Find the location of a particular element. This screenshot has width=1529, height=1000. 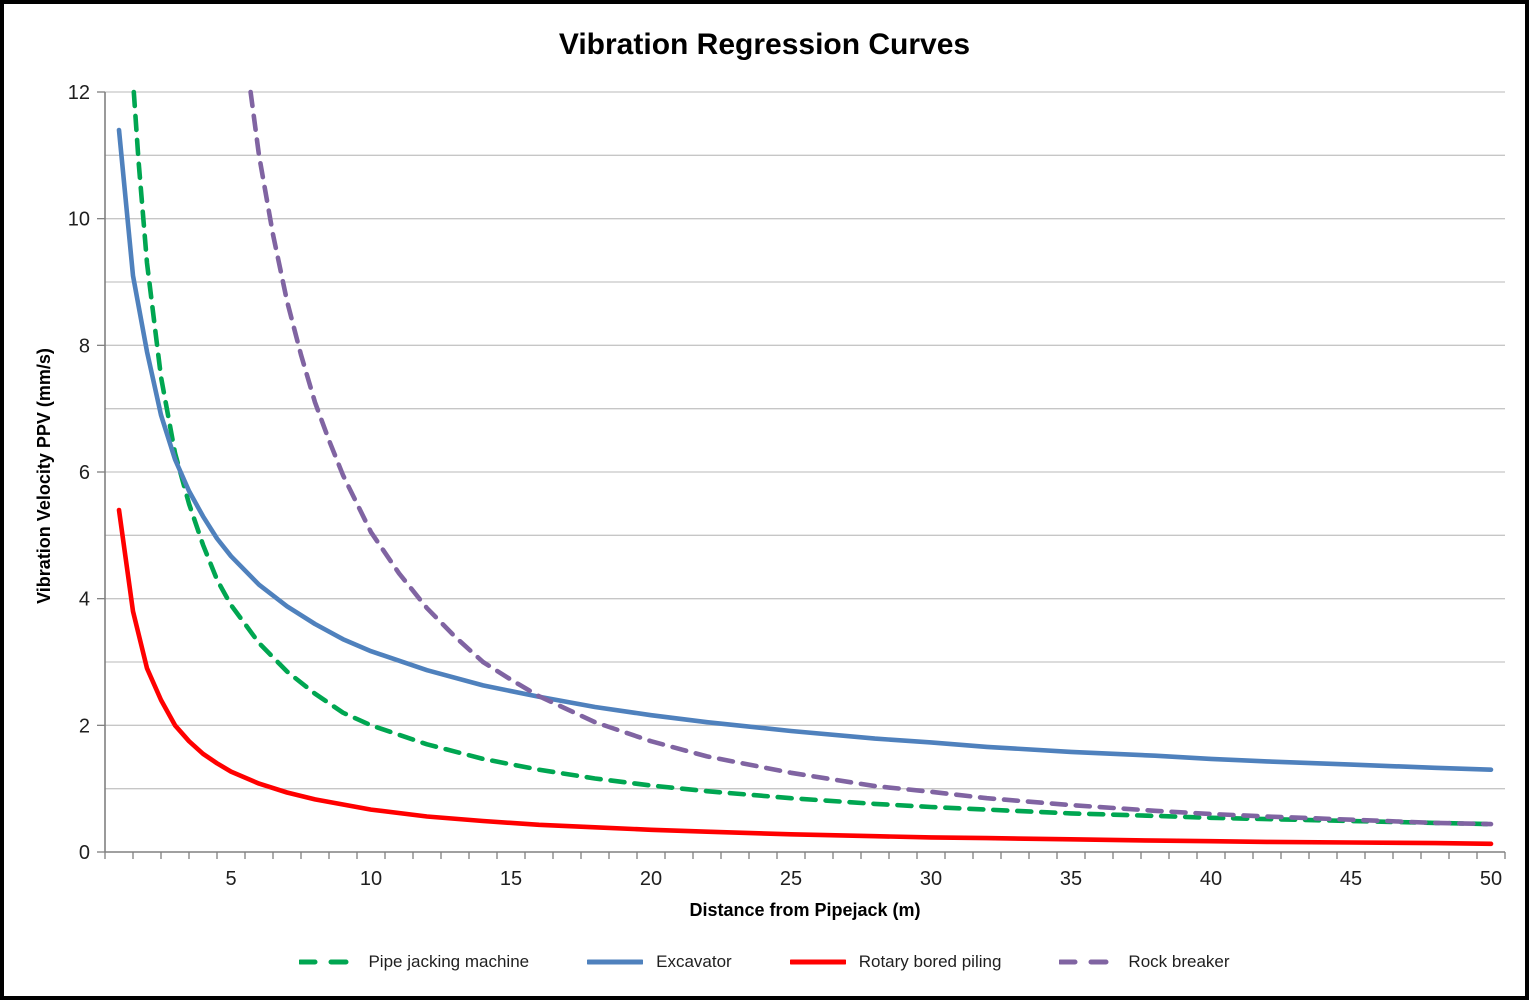

legend-item-rock-breaker: Rock breaker is located at coordinates (1144, 962).